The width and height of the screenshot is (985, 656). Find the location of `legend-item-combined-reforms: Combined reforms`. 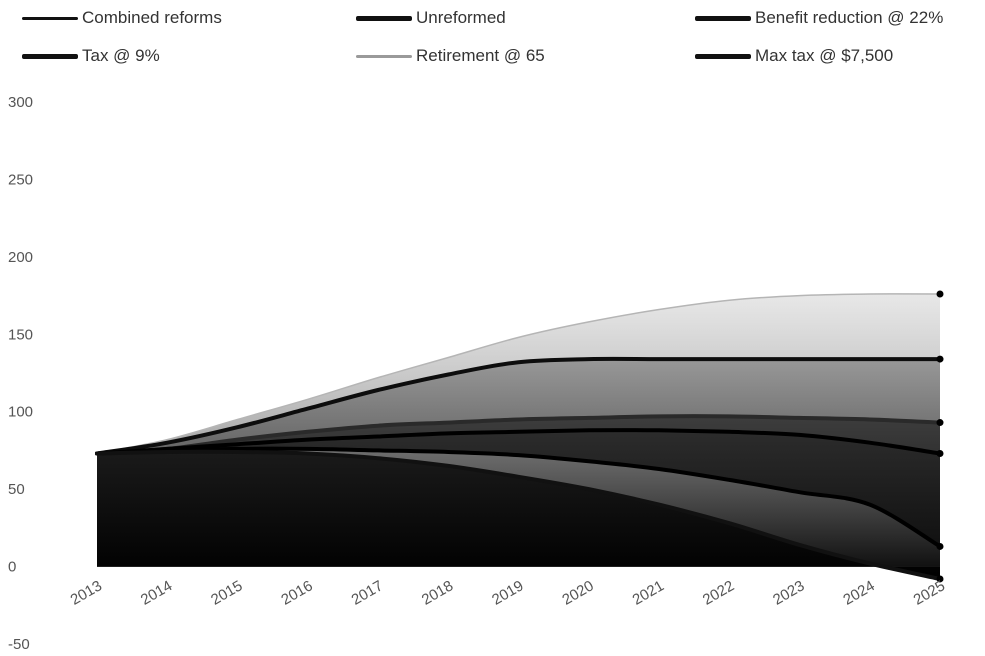

legend-item-combined-reforms: Combined reforms is located at coordinates (122, 18).